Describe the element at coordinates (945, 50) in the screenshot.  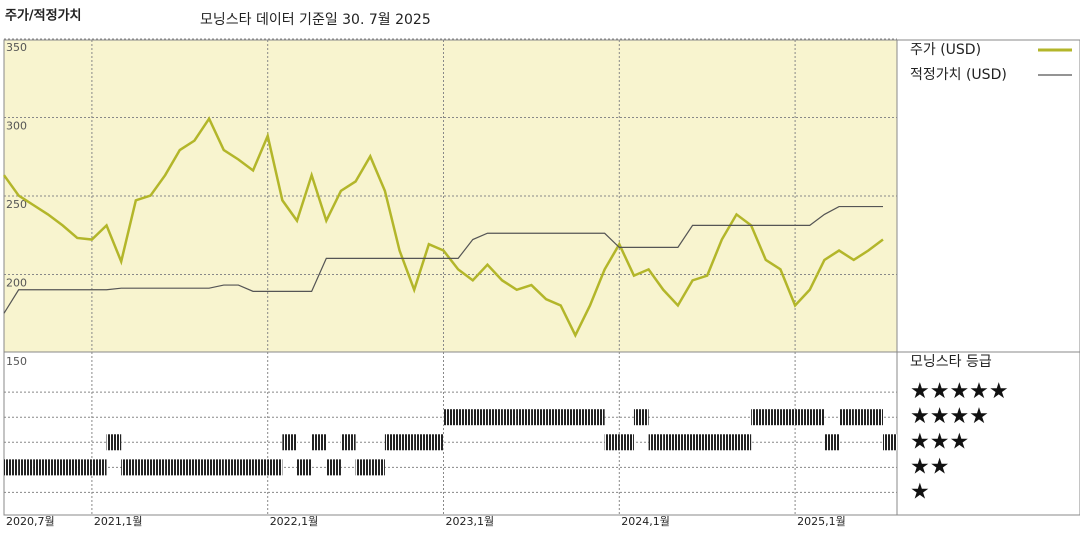
I see `legend-label: 주가 (USD)` at that location.